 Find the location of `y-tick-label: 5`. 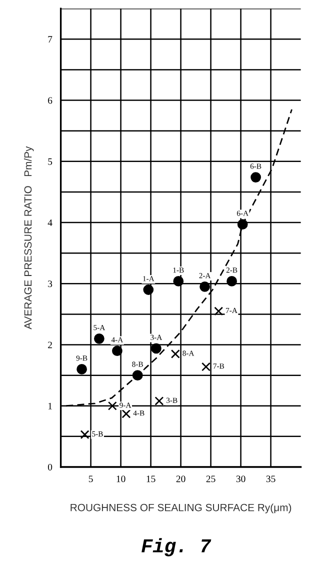

y-tick-label: 5 is located at coordinates (50, 161).